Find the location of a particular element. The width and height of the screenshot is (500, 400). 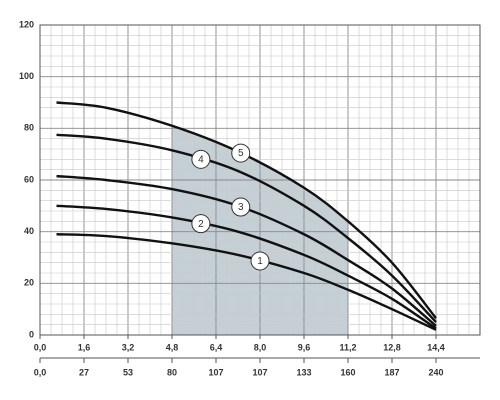

curve-label: 5 is located at coordinates (241, 153).